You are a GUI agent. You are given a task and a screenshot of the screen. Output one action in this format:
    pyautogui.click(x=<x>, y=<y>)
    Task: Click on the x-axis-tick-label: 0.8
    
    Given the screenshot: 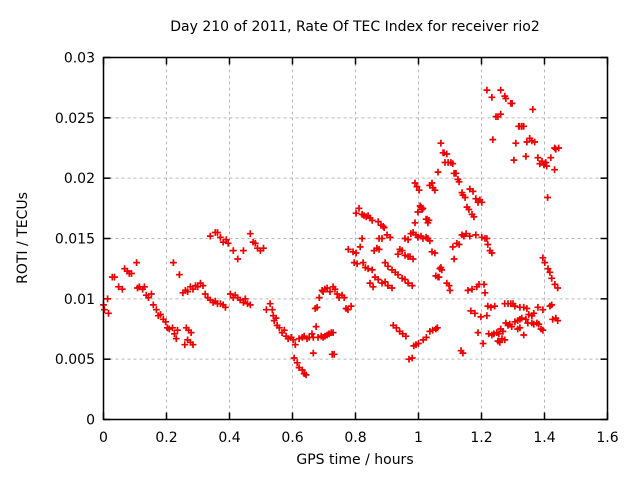 What is the action you would take?
    pyautogui.click(x=355, y=438)
    